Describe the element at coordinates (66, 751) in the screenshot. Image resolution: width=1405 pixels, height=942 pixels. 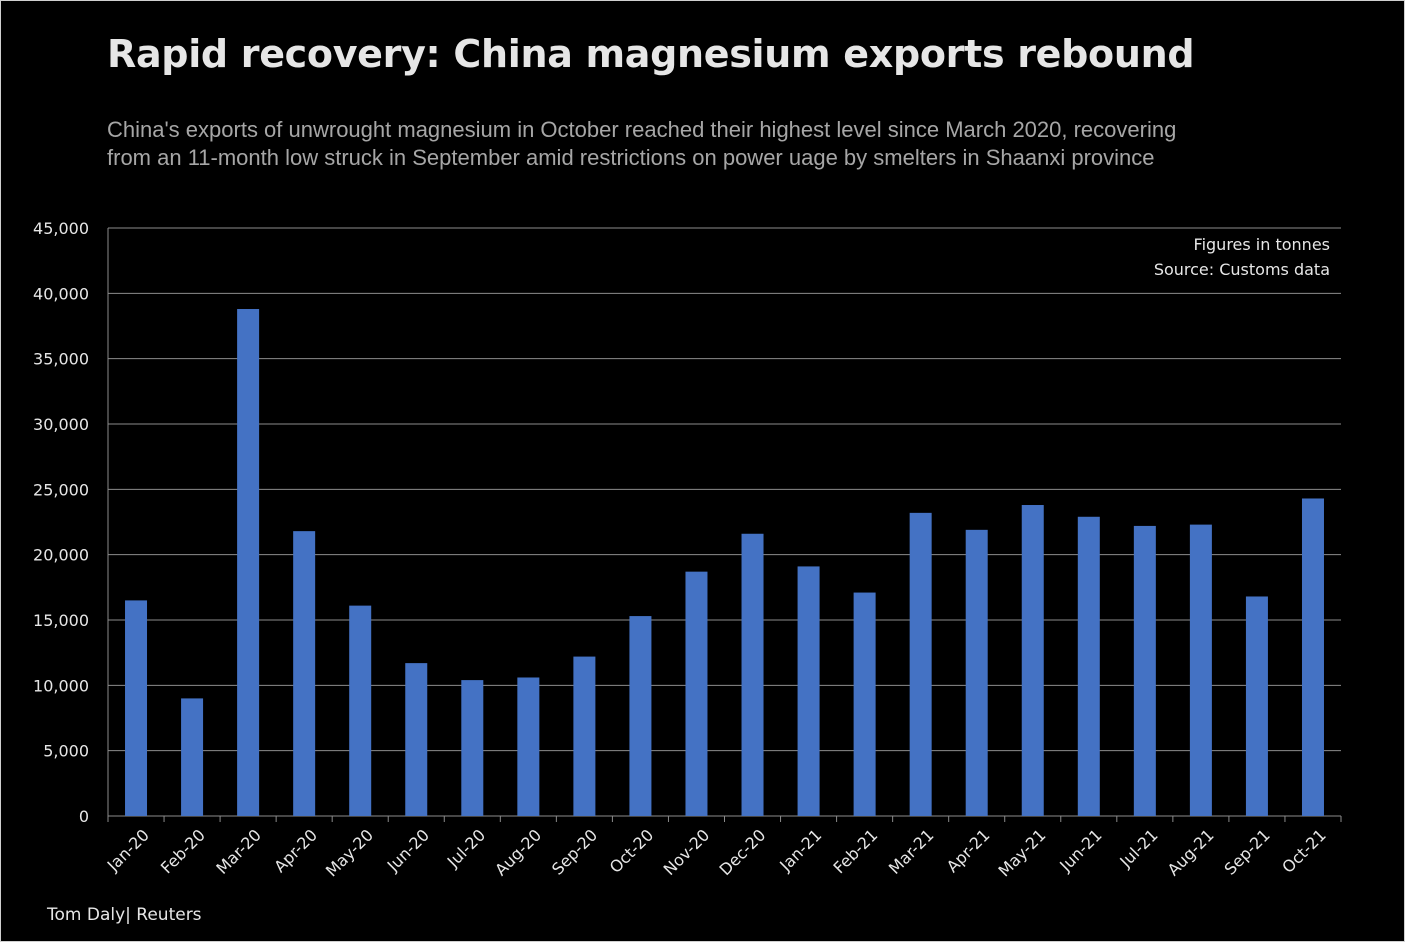
I see `y-tick-label: 5,000` at that location.